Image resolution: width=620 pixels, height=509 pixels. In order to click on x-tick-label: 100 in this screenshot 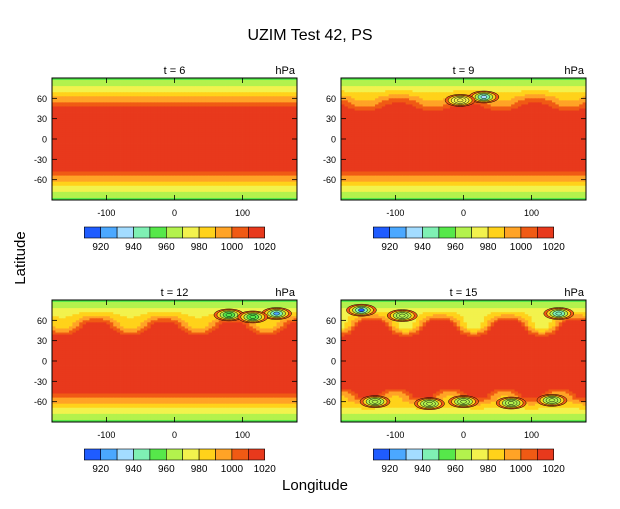, I will do `click(242, 213)`.